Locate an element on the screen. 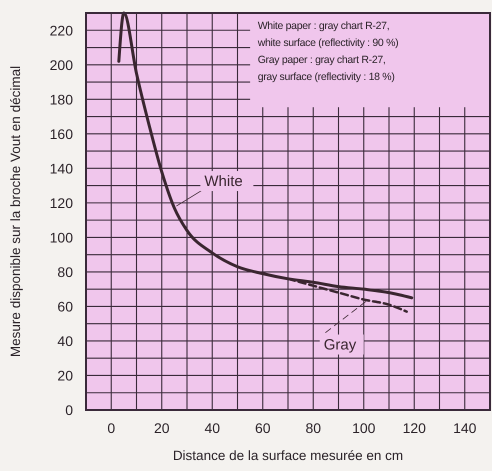 The width and height of the screenshot is (492, 471). y-tick-label: 0 is located at coordinates (69, 410).